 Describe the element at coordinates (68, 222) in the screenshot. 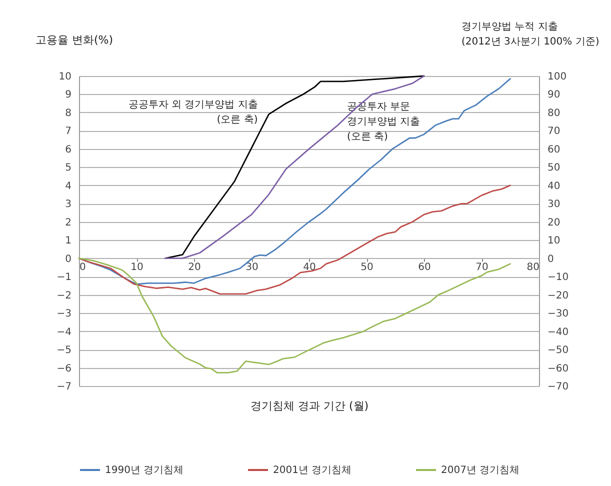

I see `y-tick-label: 2` at that location.